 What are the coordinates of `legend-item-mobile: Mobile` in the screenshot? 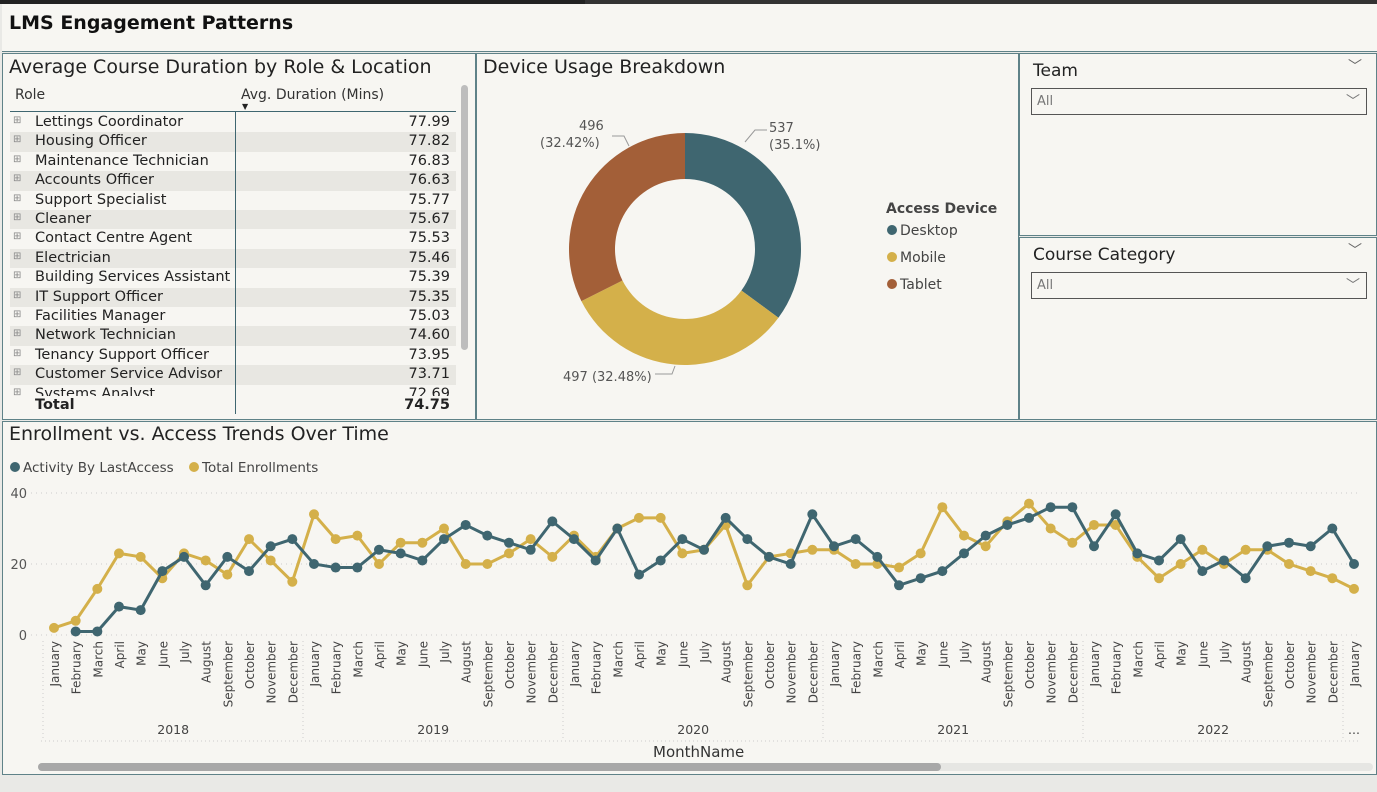 It's located at (916, 258).